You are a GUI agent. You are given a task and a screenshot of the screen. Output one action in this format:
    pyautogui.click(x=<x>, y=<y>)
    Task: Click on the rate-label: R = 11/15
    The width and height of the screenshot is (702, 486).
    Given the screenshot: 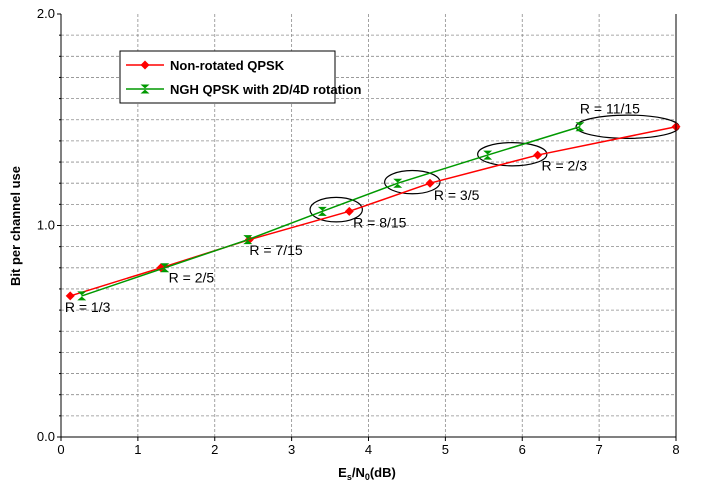 What is the action you would take?
    pyautogui.click(x=610, y=108)
    